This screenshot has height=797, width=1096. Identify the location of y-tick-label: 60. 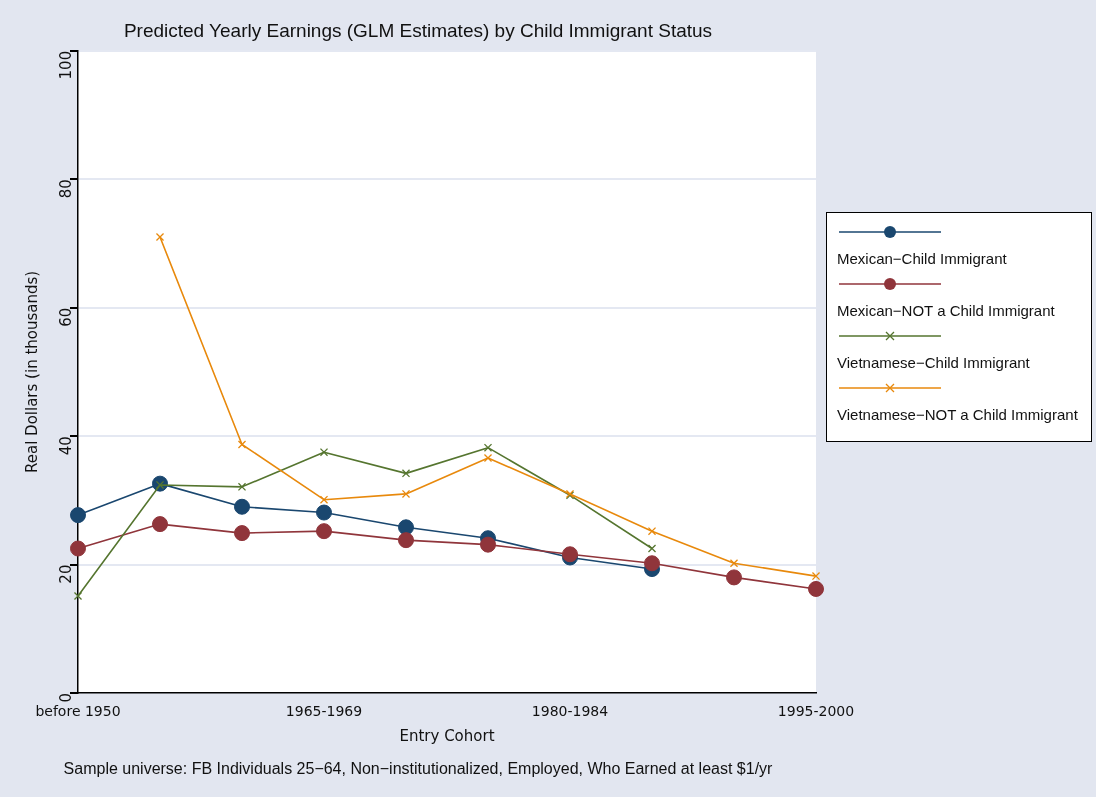
(65, 317).